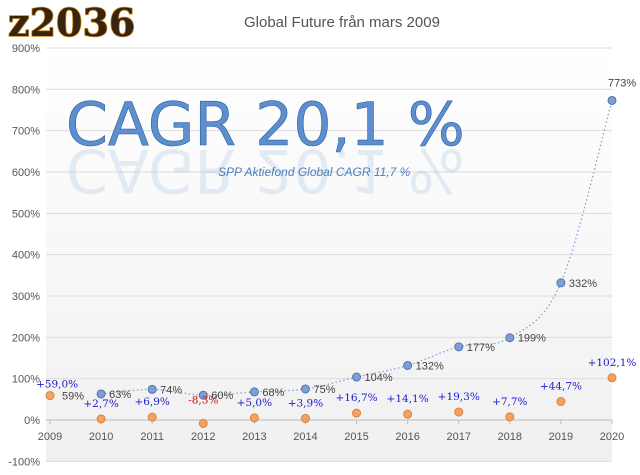  Describe the element at coordinates (26, 214) in the screenshot. I see `y-tick-label: 500%` at that location.